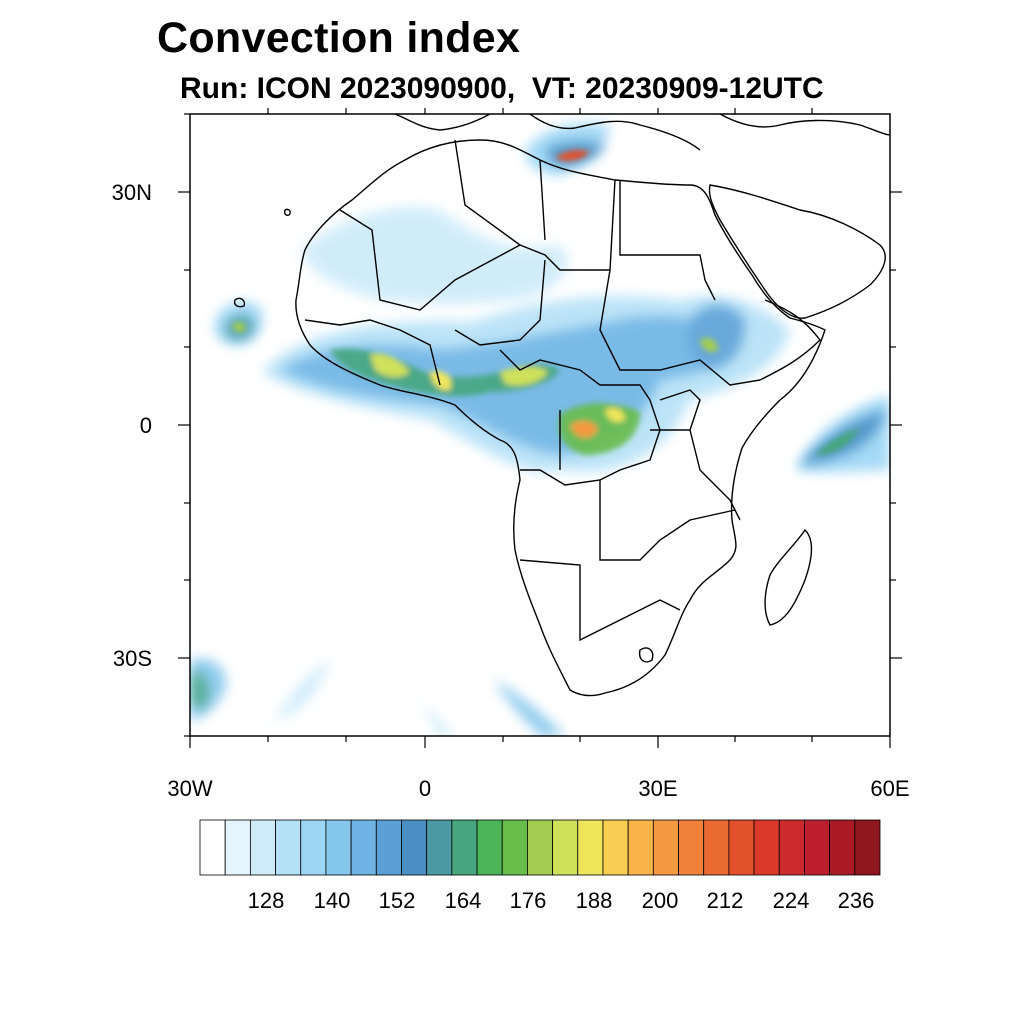 This screenshot has width=1024, height=1024. What do you see at coordinates (528, 900) in the screenshot?
I see `colorbar-label-176: 176` at bounding box center [528, 900].